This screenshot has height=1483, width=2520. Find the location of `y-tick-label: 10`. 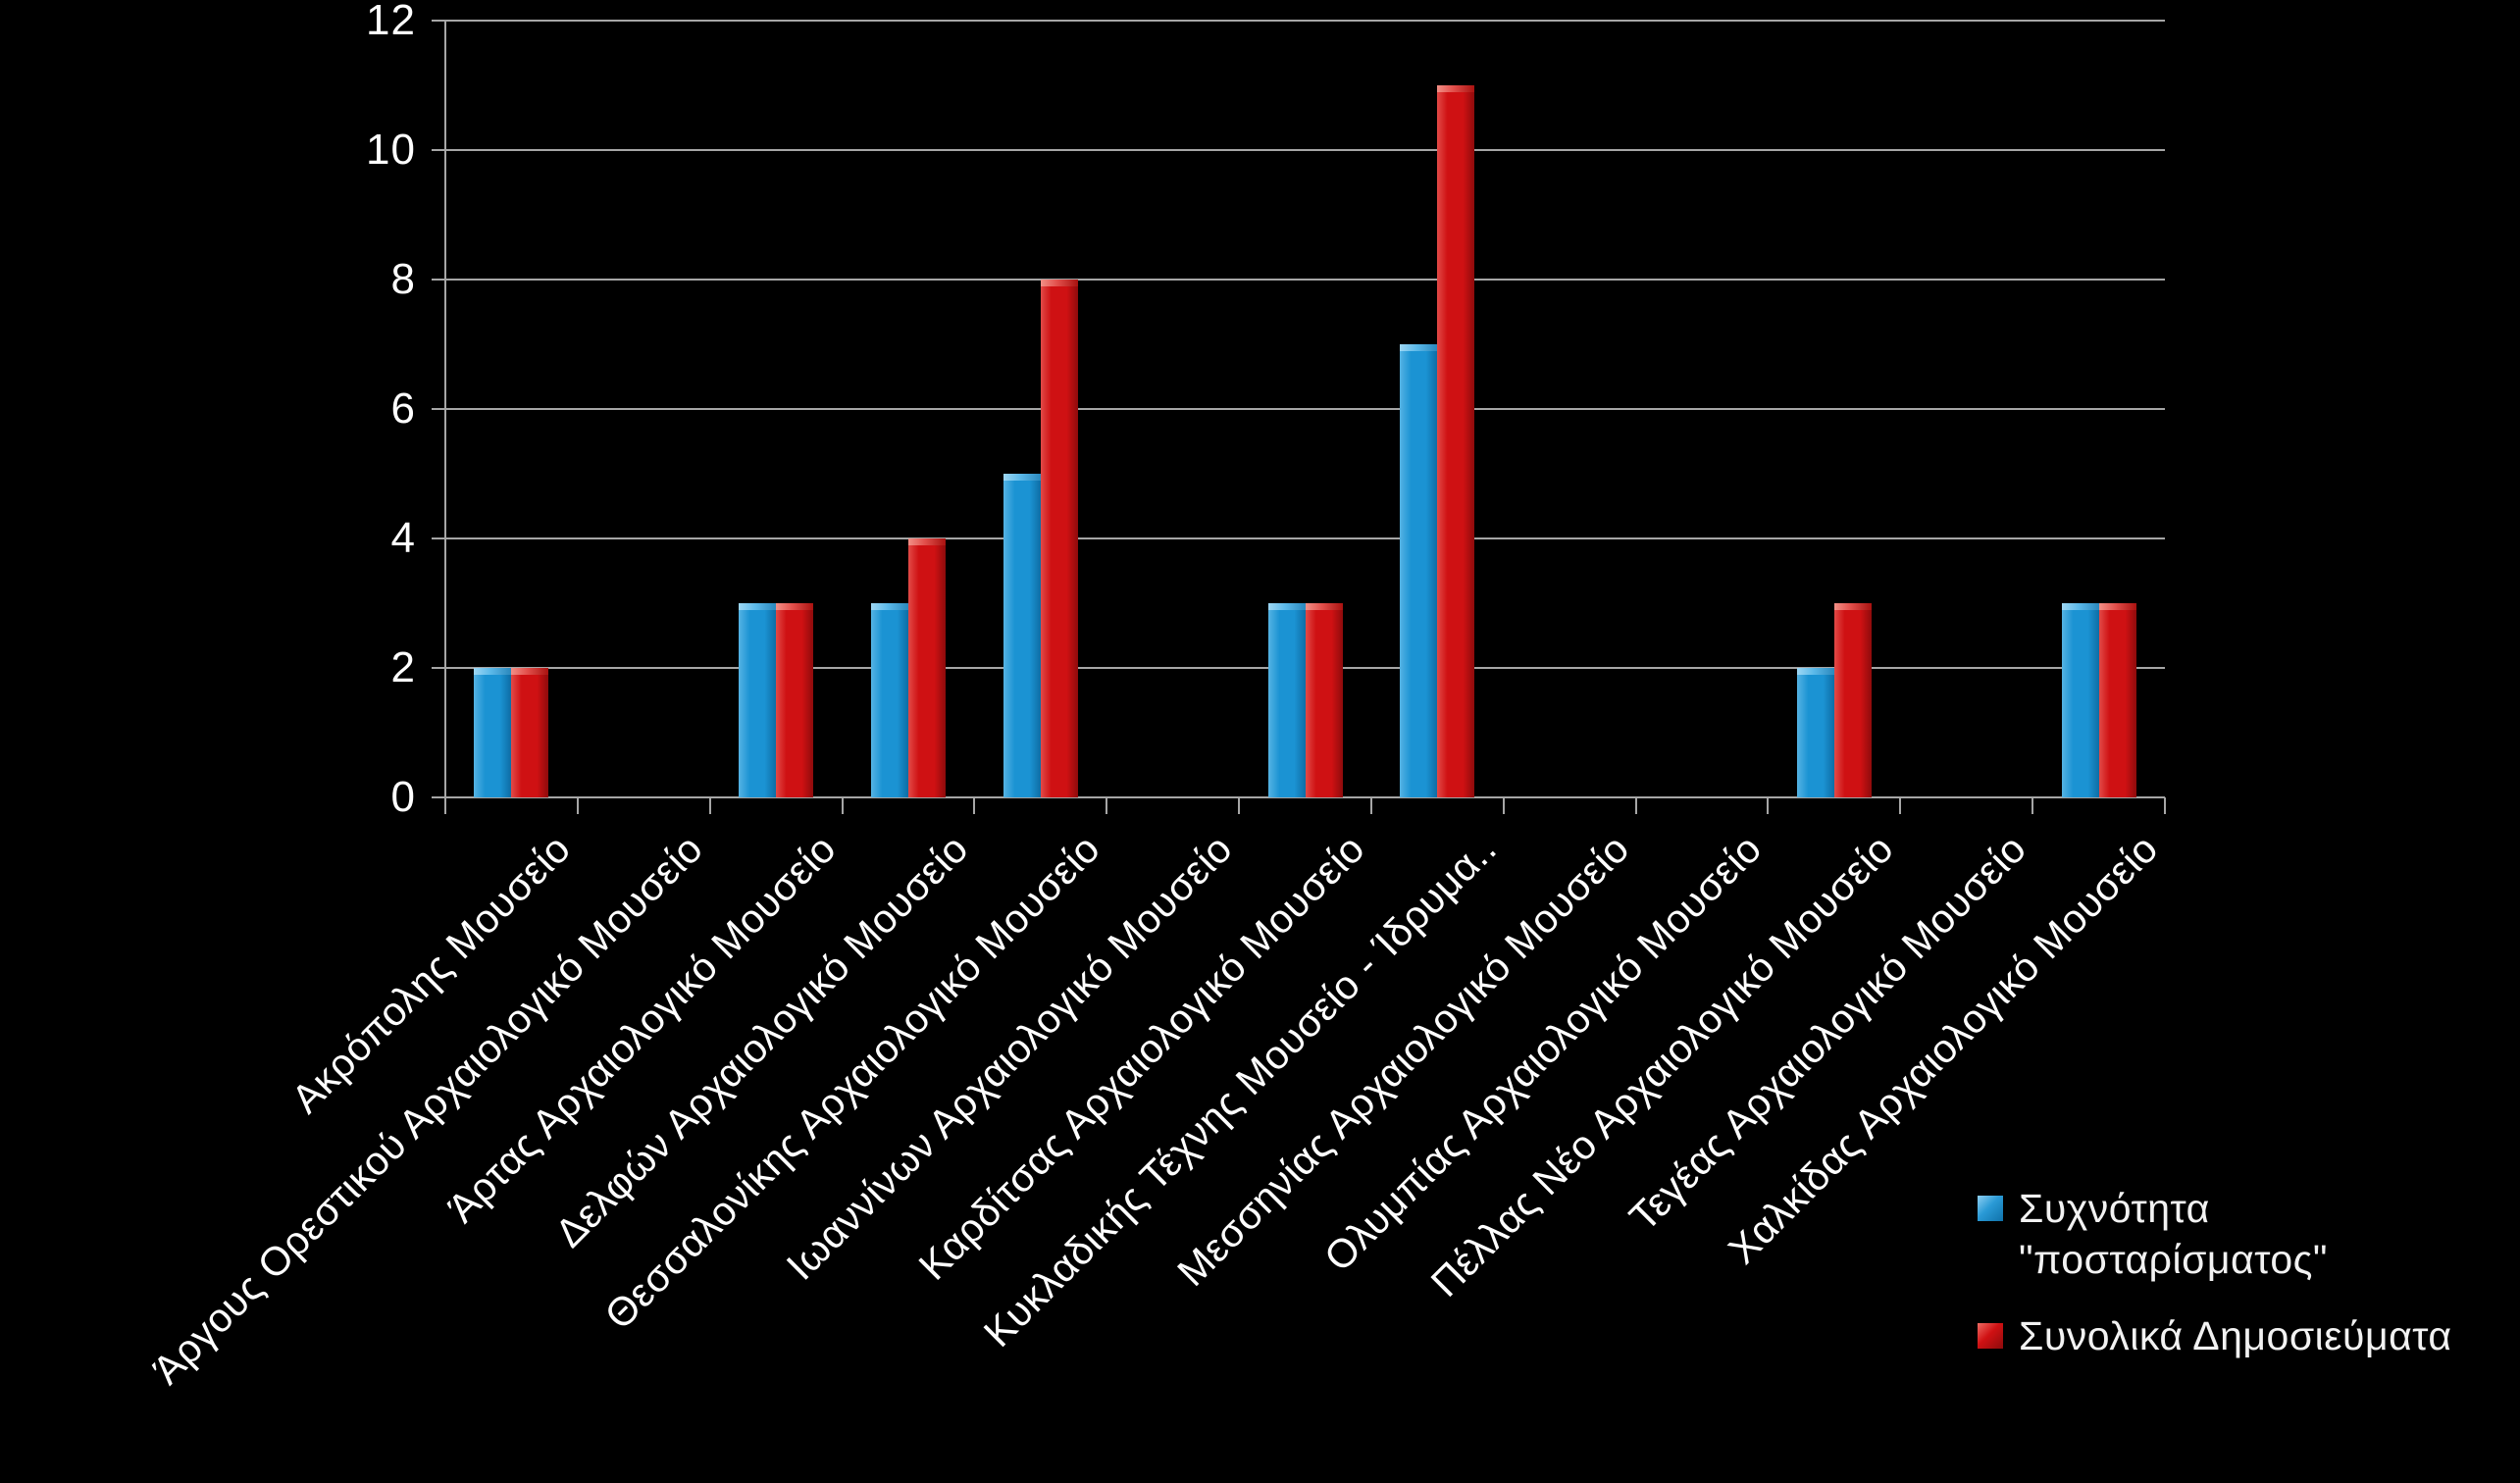

y-tick-label: 10 is located at coordinates (391, 150).